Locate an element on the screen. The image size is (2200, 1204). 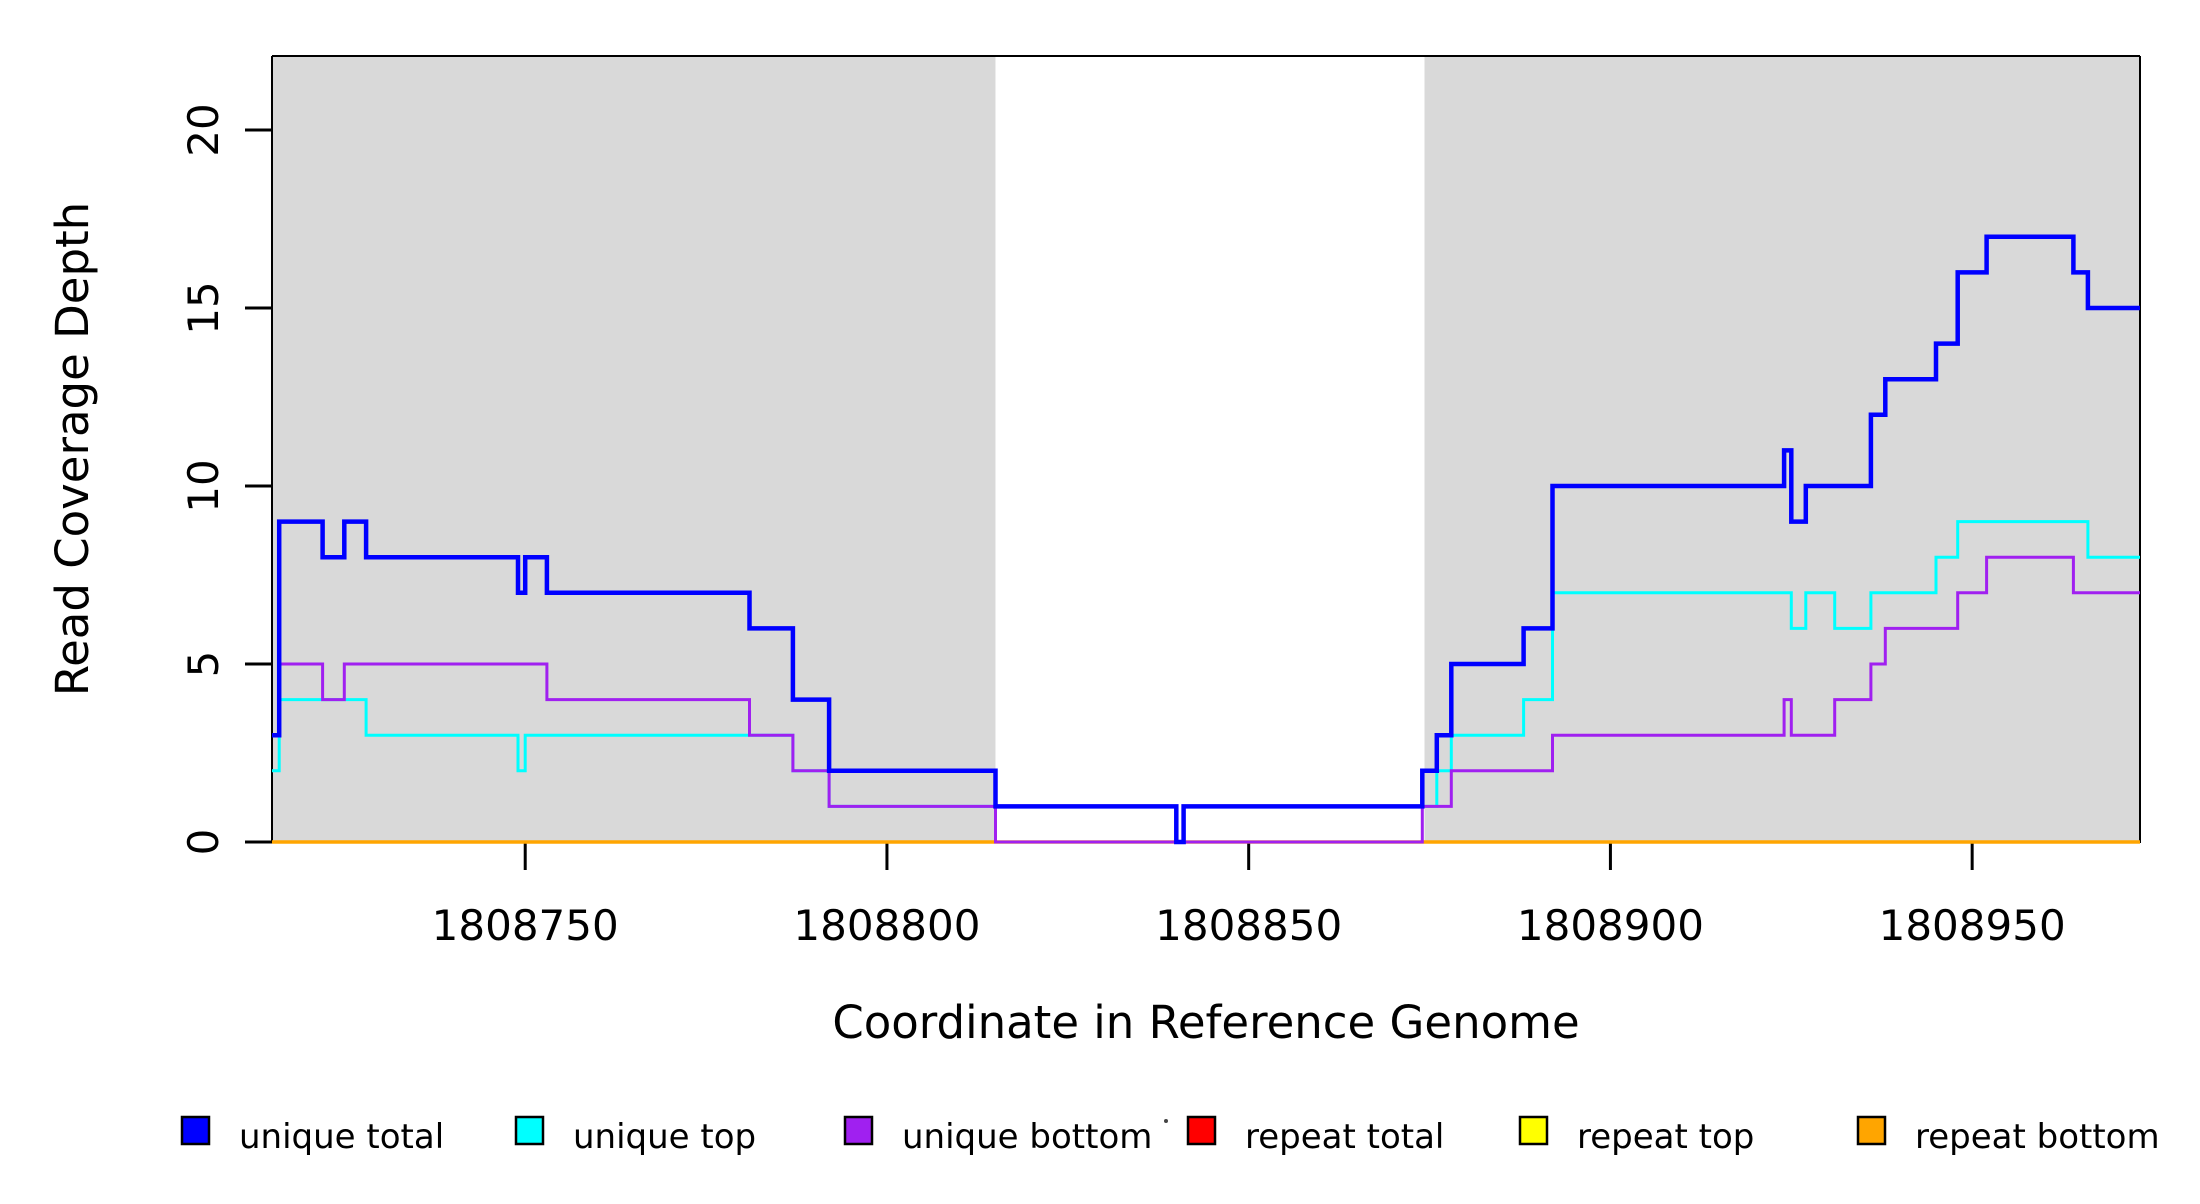
legend-swatch-unique-bottom is located at coordinates (858, 1130).